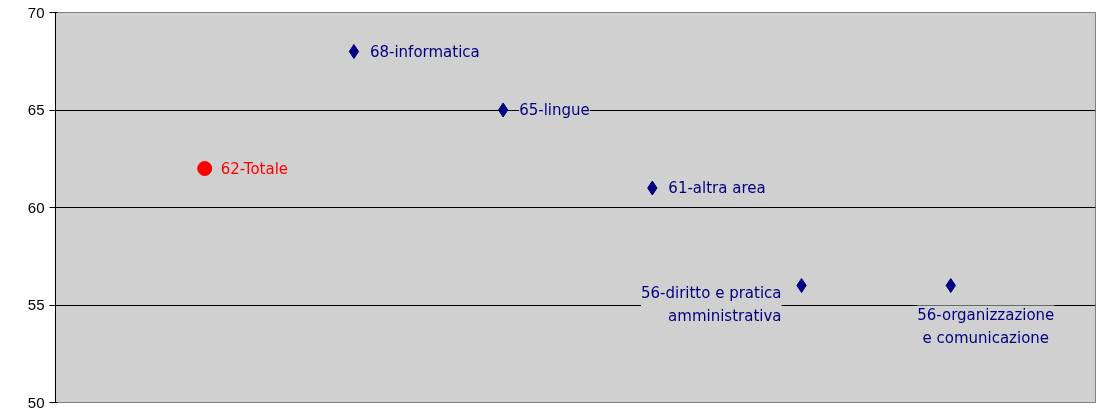 The image size is (1103, 412). What do you see at coordinates (36, 402) in the screenshot?
I see `y-tick-label: 50` at bounding box center [36, 402].